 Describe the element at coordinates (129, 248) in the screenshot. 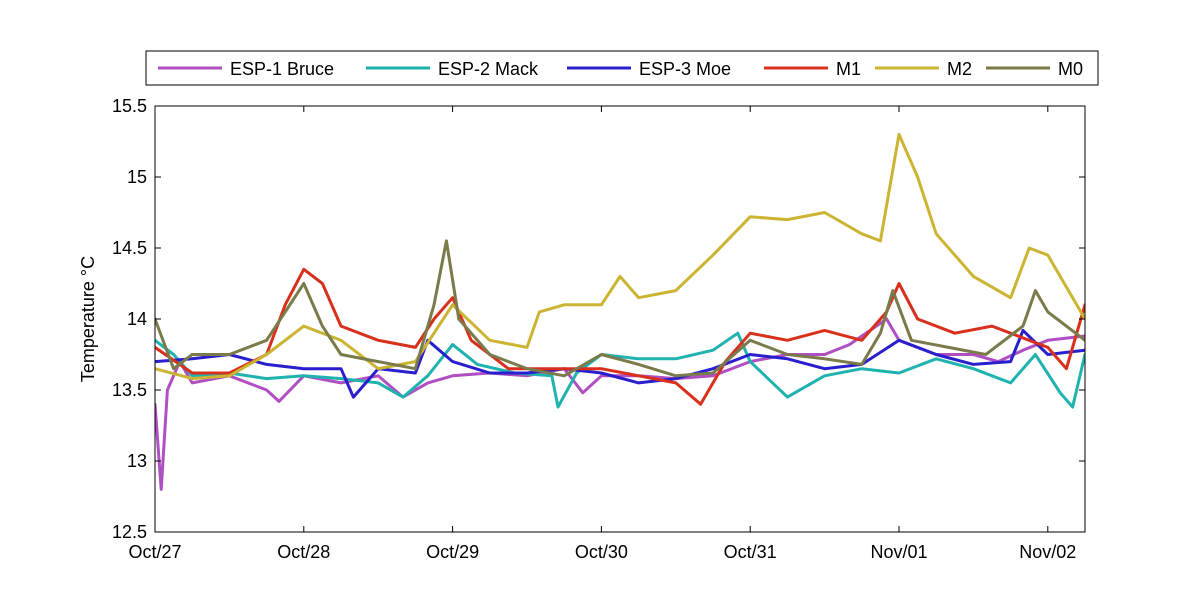

I see `y-tick-label: 14.5` at that location.